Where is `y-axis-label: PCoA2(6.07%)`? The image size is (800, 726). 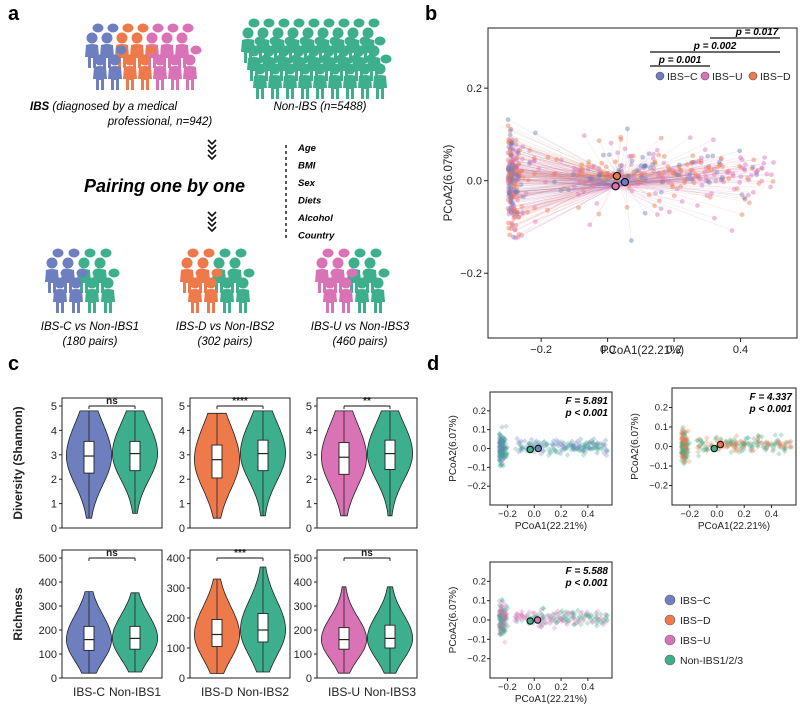
y-axis-label: PCoA2(6.07%) is located at coordinates (449, 182).